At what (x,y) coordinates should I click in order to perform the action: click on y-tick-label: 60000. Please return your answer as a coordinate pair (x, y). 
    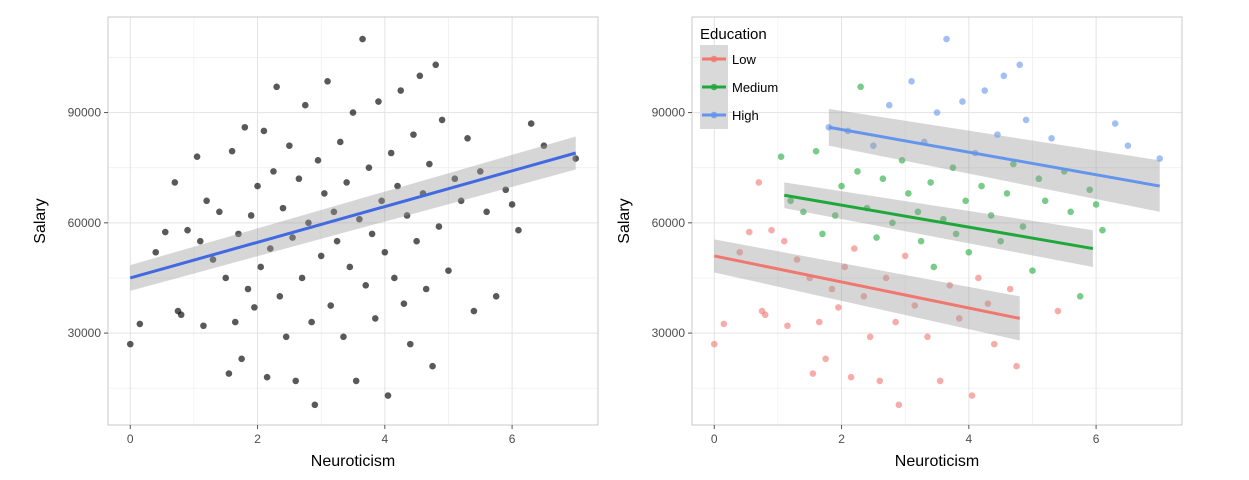
    Looking at the image, I should click on (669, 223).